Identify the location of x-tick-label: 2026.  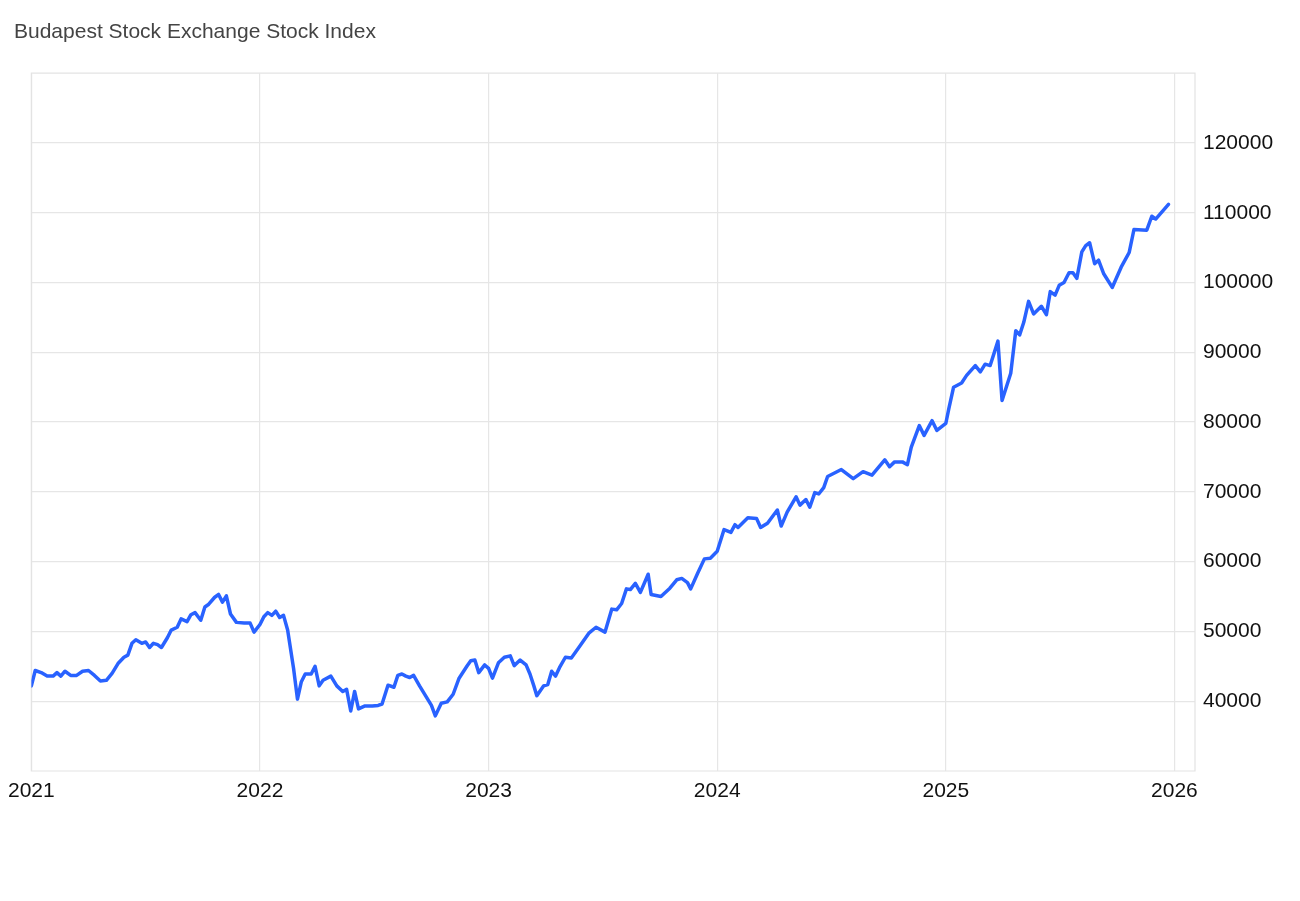
(1174, 790).